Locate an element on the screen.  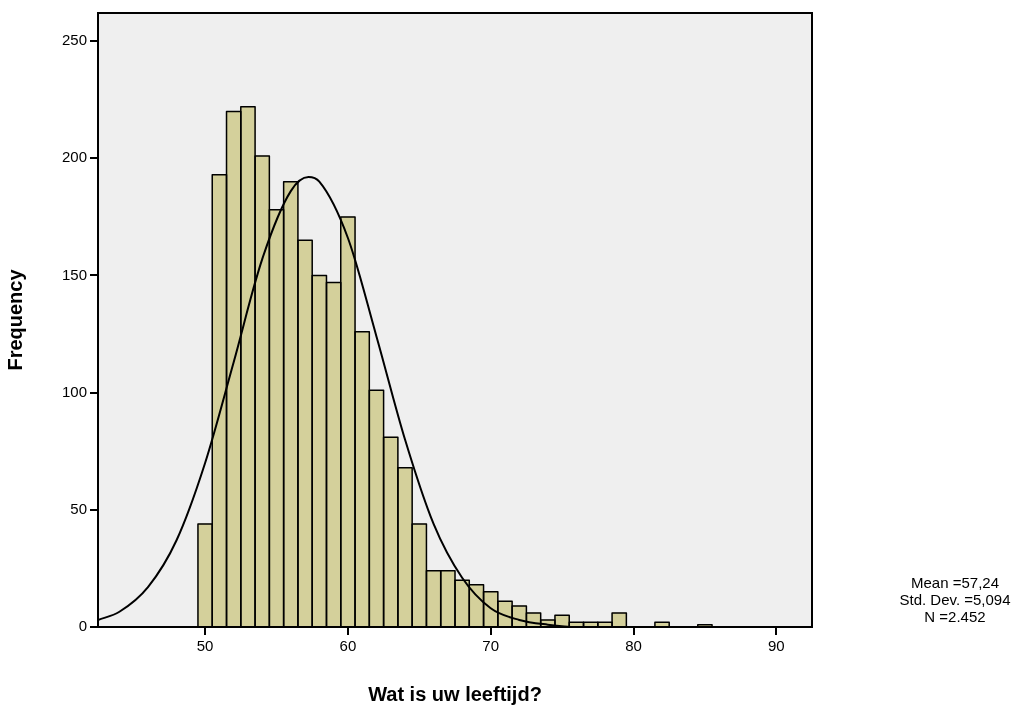
text: Std. Dev. =5,094 is located at coordinates (955, 599).